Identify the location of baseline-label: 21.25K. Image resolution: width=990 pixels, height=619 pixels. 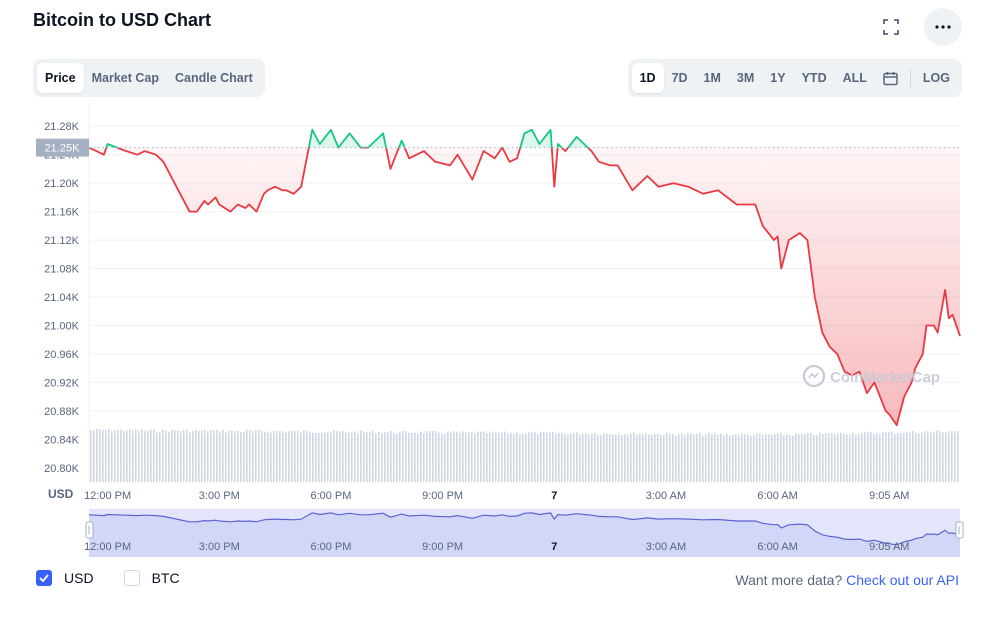
(63, 149).